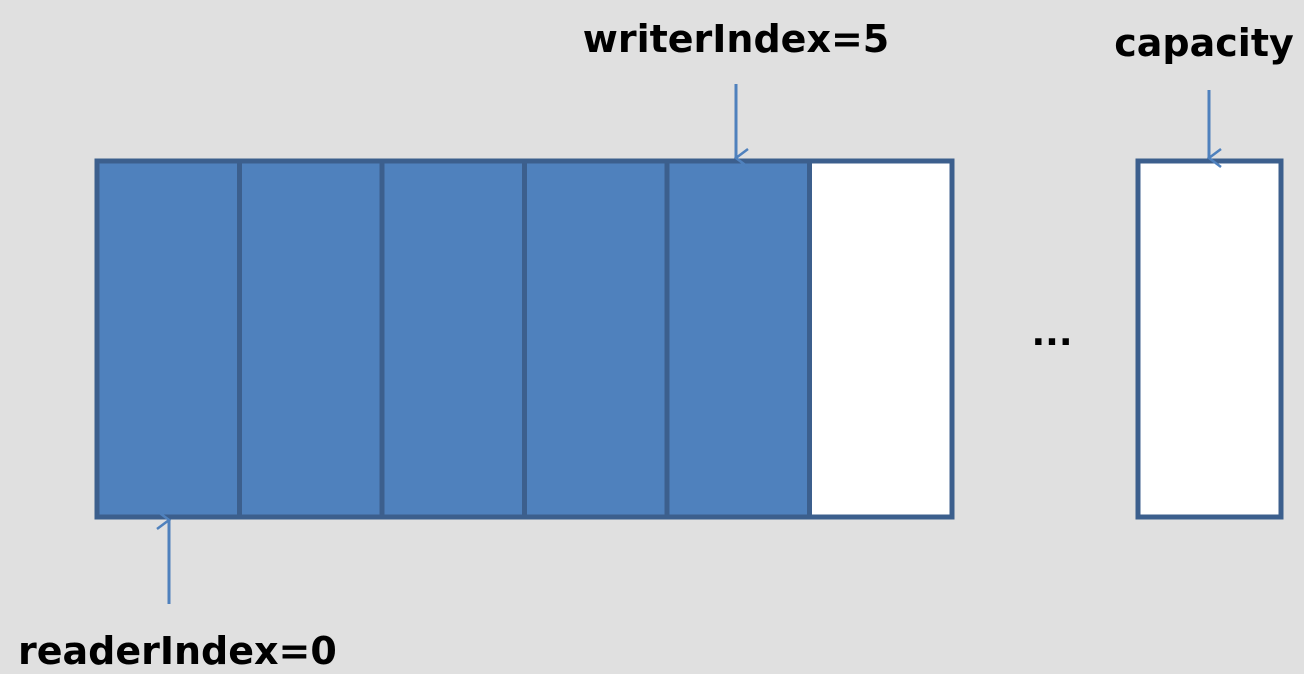 The width and height of the screenshot is (1304, 674). Describe the element at coordinates (1209, 339) in the screenshot. I see `capacity-cell` at that location.